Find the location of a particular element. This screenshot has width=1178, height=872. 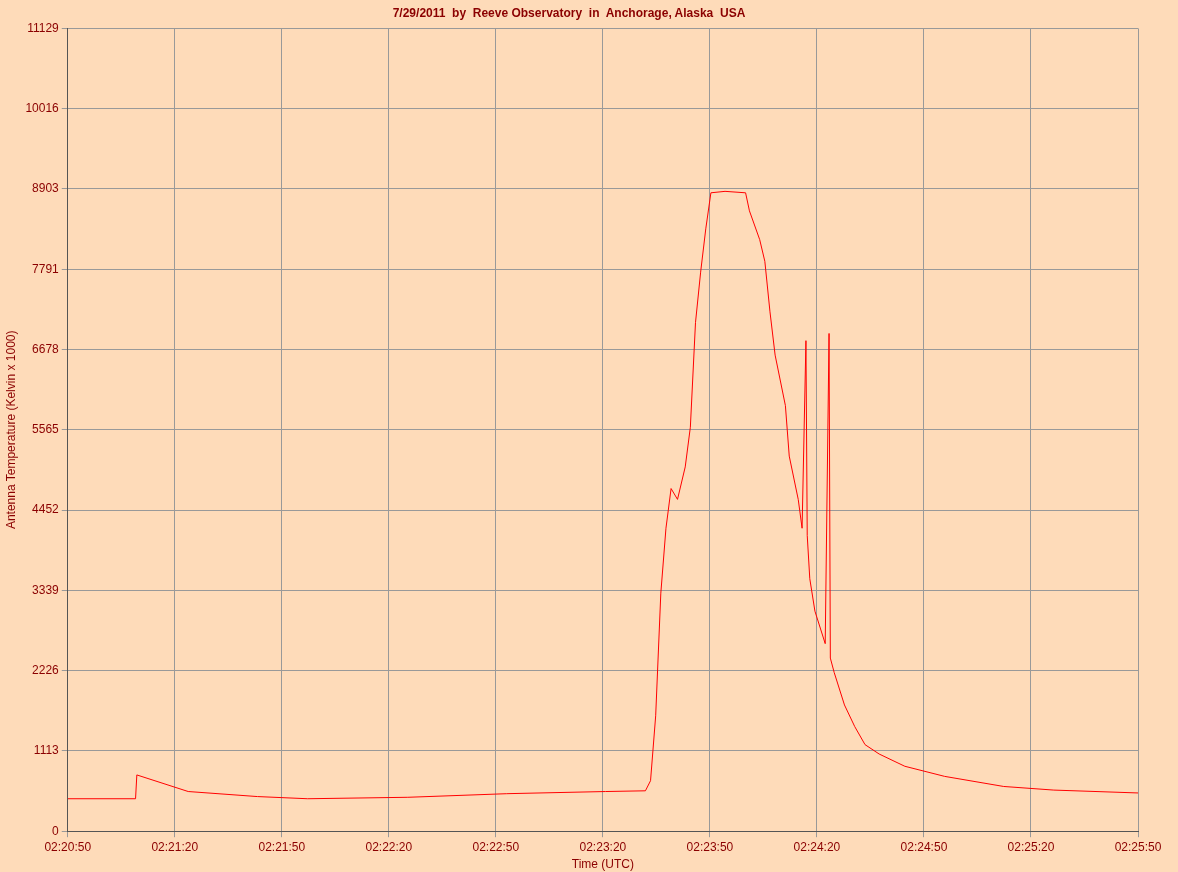

x-tick-label: 02:25:20 is located at coordinates (1031, 846).